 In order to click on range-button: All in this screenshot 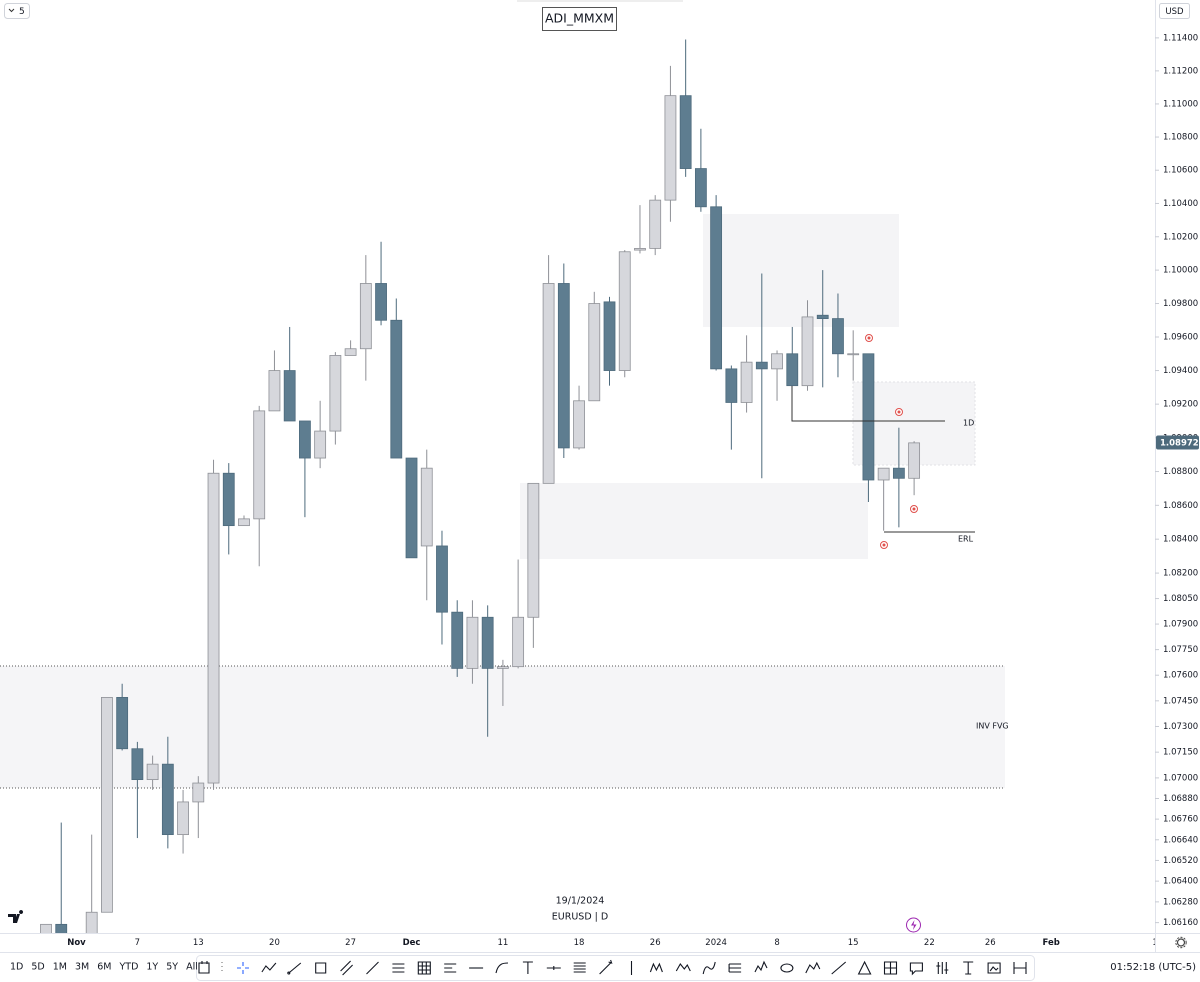, I will do `click(192, 967)`.